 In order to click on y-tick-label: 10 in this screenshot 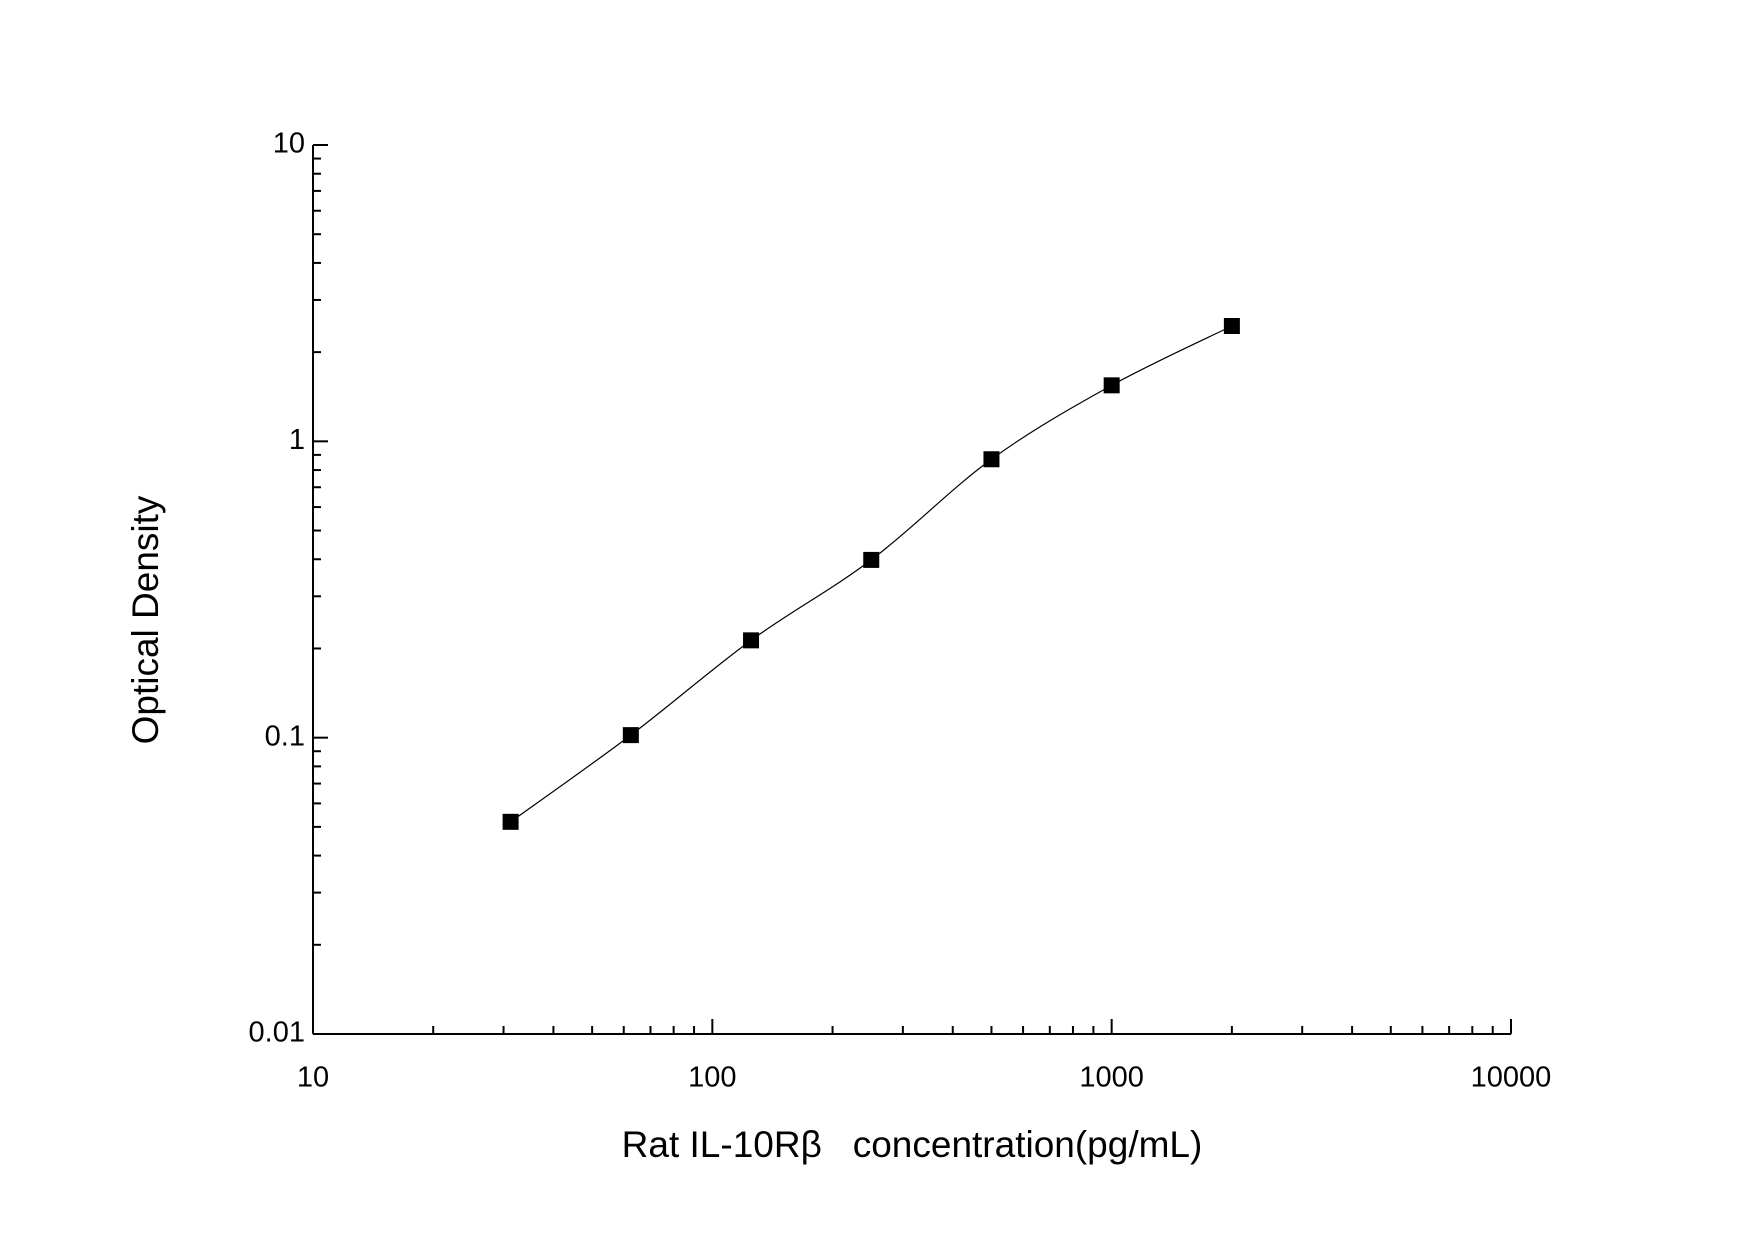, I will do `click(289, 144)`.